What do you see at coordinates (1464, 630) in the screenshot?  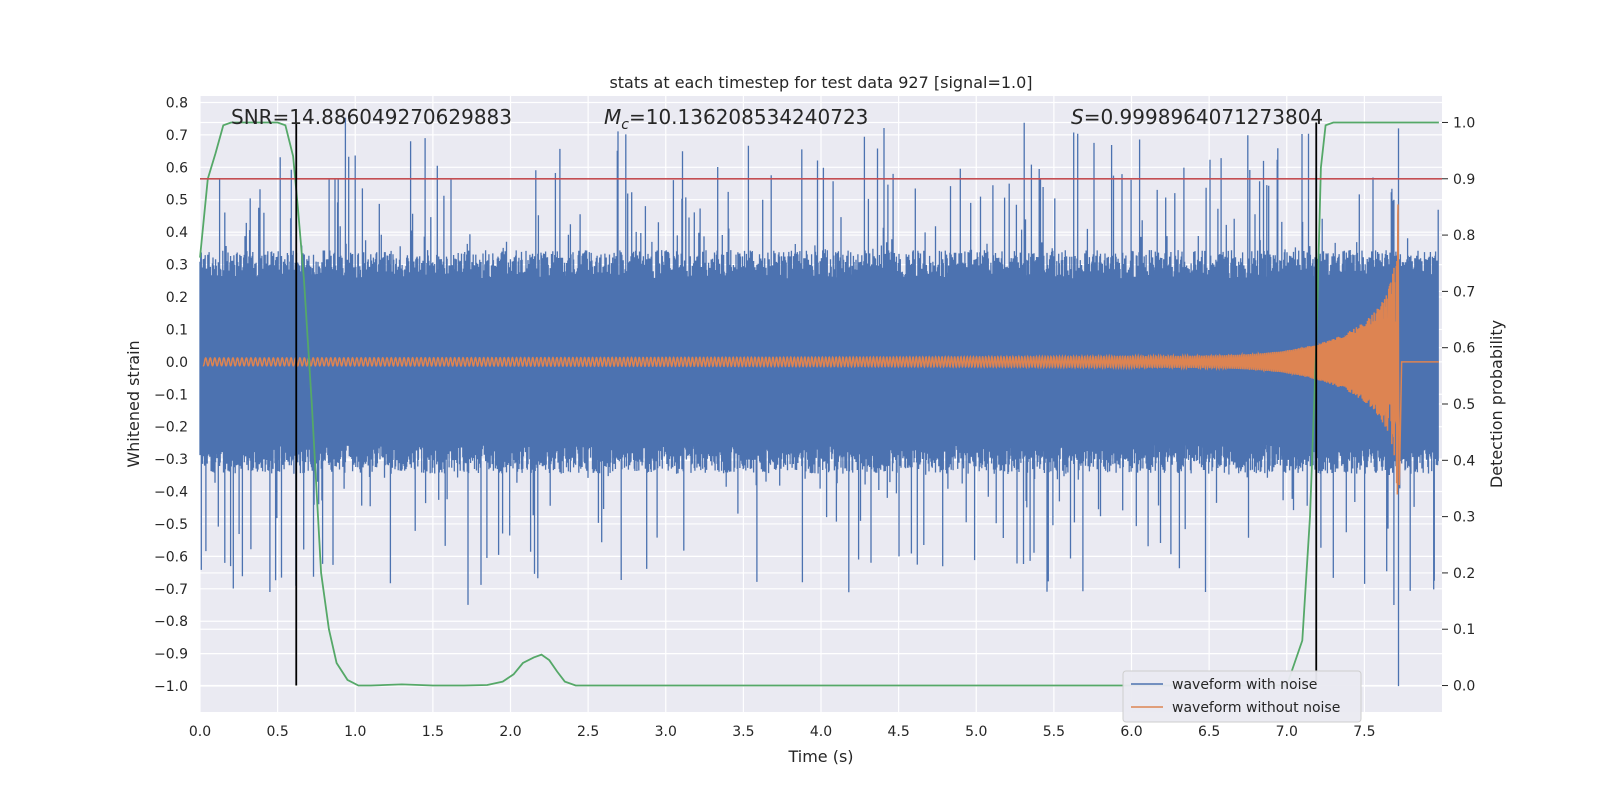 I see `y2-tick-label-9: 0.1` at bounding box center [1464, 630].